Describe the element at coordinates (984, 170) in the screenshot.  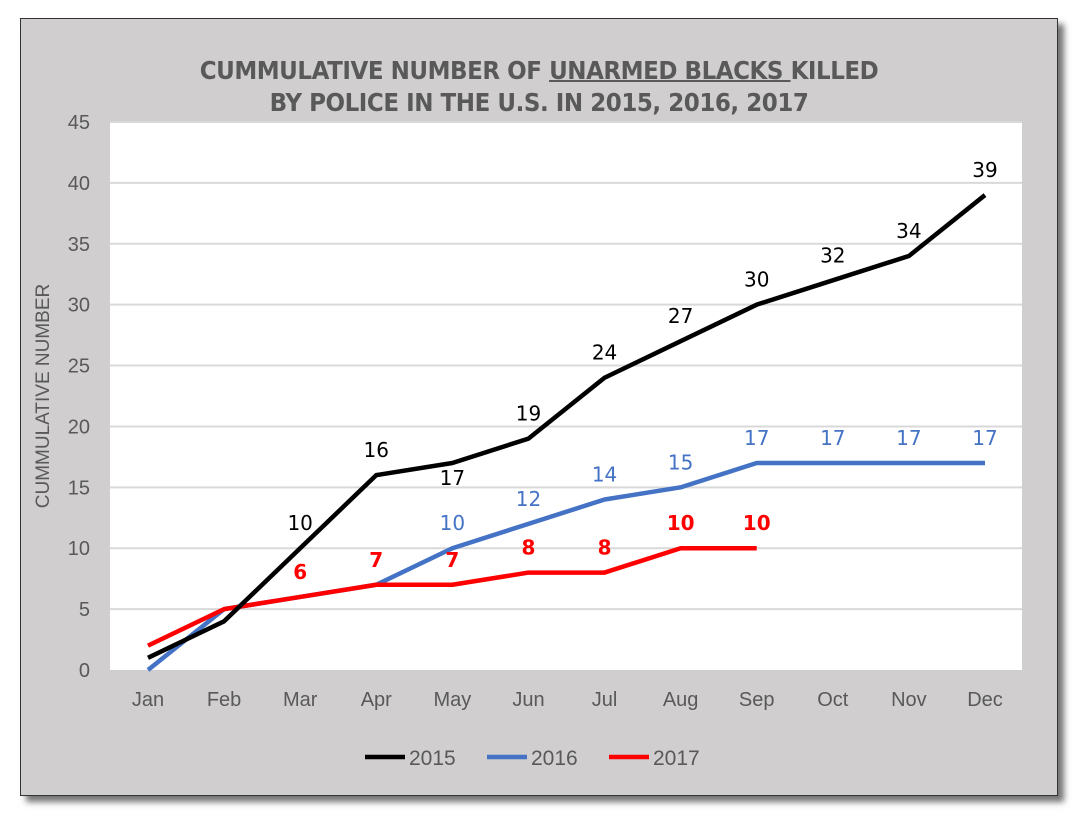
I see `data-label-2015: 39` at that location.